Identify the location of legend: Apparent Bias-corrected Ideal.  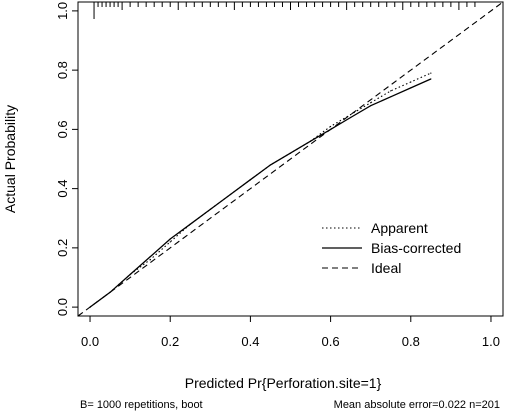
(391, 248).